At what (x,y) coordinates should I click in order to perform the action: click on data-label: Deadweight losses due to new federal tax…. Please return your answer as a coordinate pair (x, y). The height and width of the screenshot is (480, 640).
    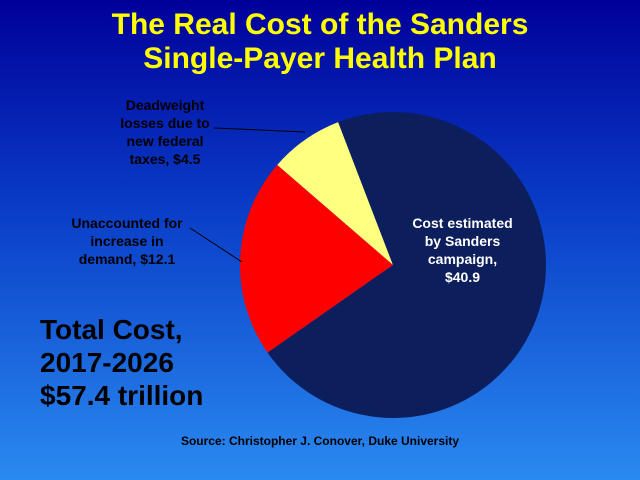
    Looking at the image, I should click on (165, 132).